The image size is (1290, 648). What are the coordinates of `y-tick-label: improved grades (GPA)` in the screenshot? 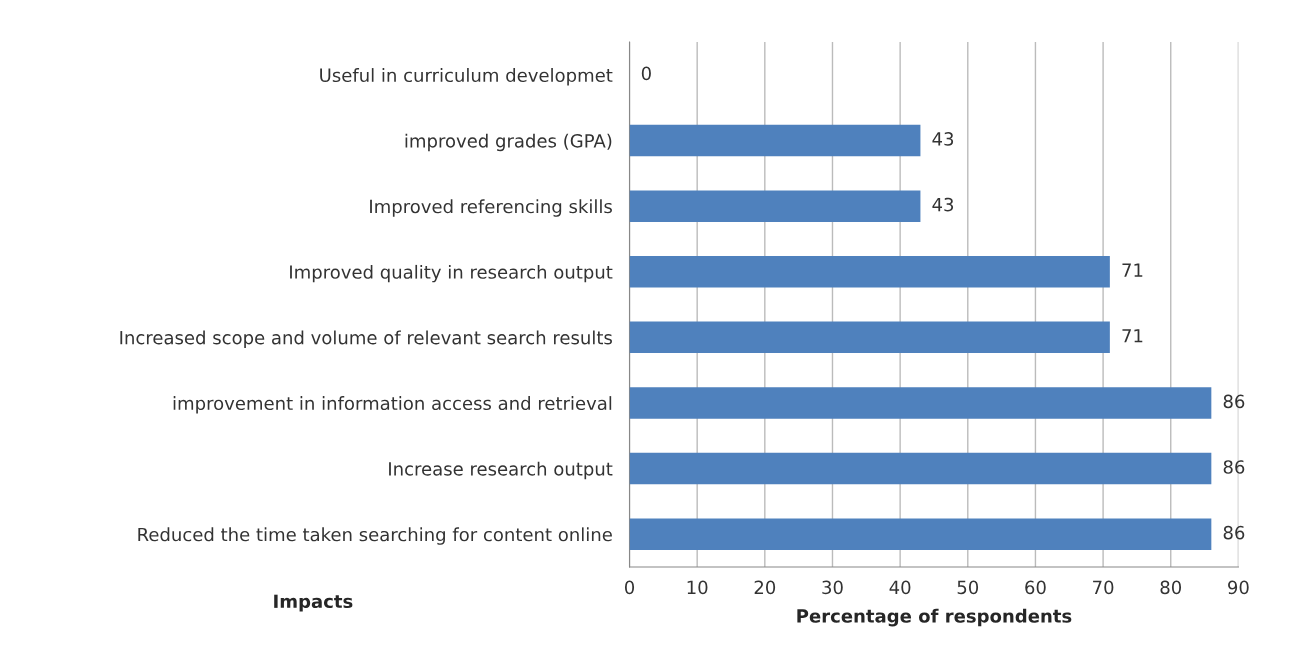 It's located at (508, 142).